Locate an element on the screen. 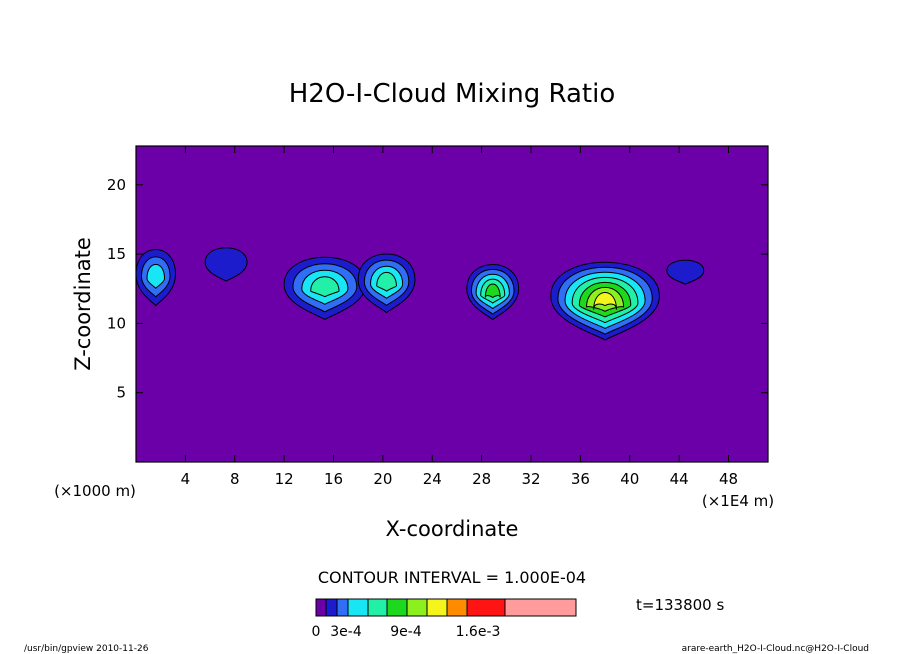 The image size is (904, 654). colorbar-tick-label: 1.6e-3 is located at coordinates (478, 632).